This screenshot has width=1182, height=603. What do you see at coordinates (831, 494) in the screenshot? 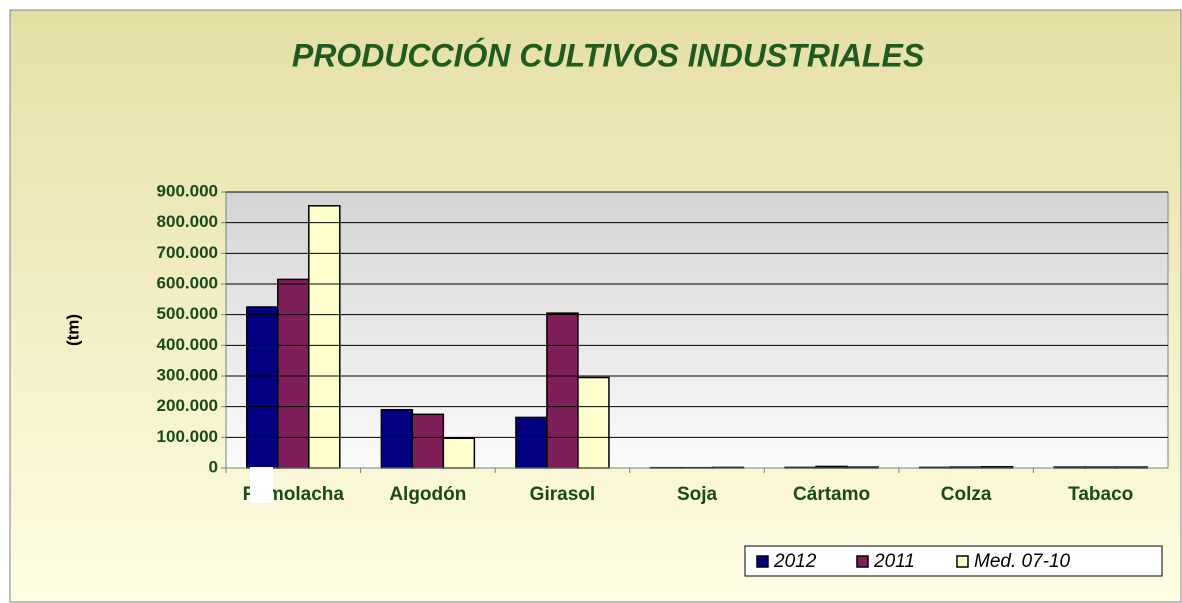
I see `x-tick-label: Cártamo` at bounding box center [831, 494].